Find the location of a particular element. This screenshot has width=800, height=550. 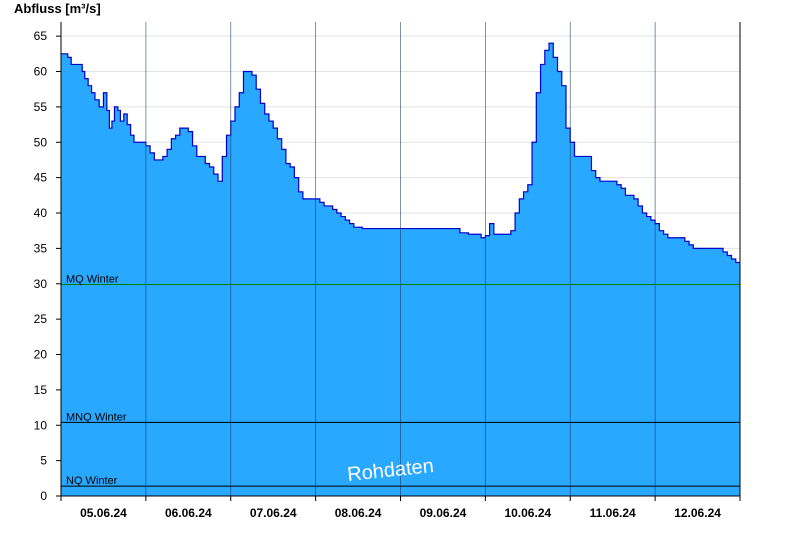

y-tick-label: 0 is located at coordinates (43, 496).